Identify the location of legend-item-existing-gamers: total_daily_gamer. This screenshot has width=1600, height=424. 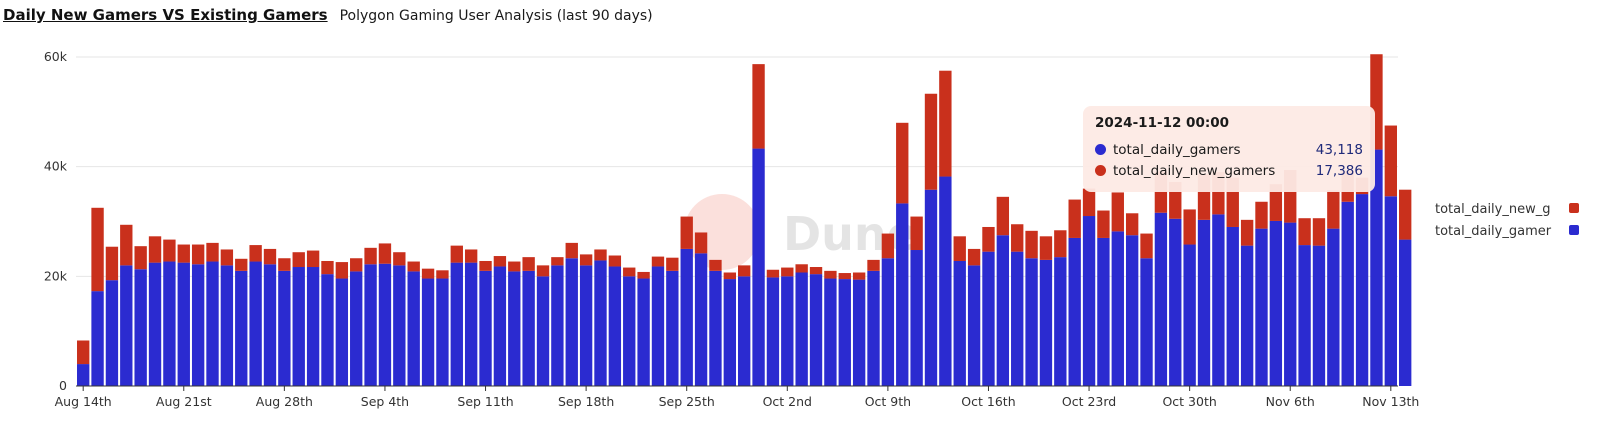
(1507, 231).